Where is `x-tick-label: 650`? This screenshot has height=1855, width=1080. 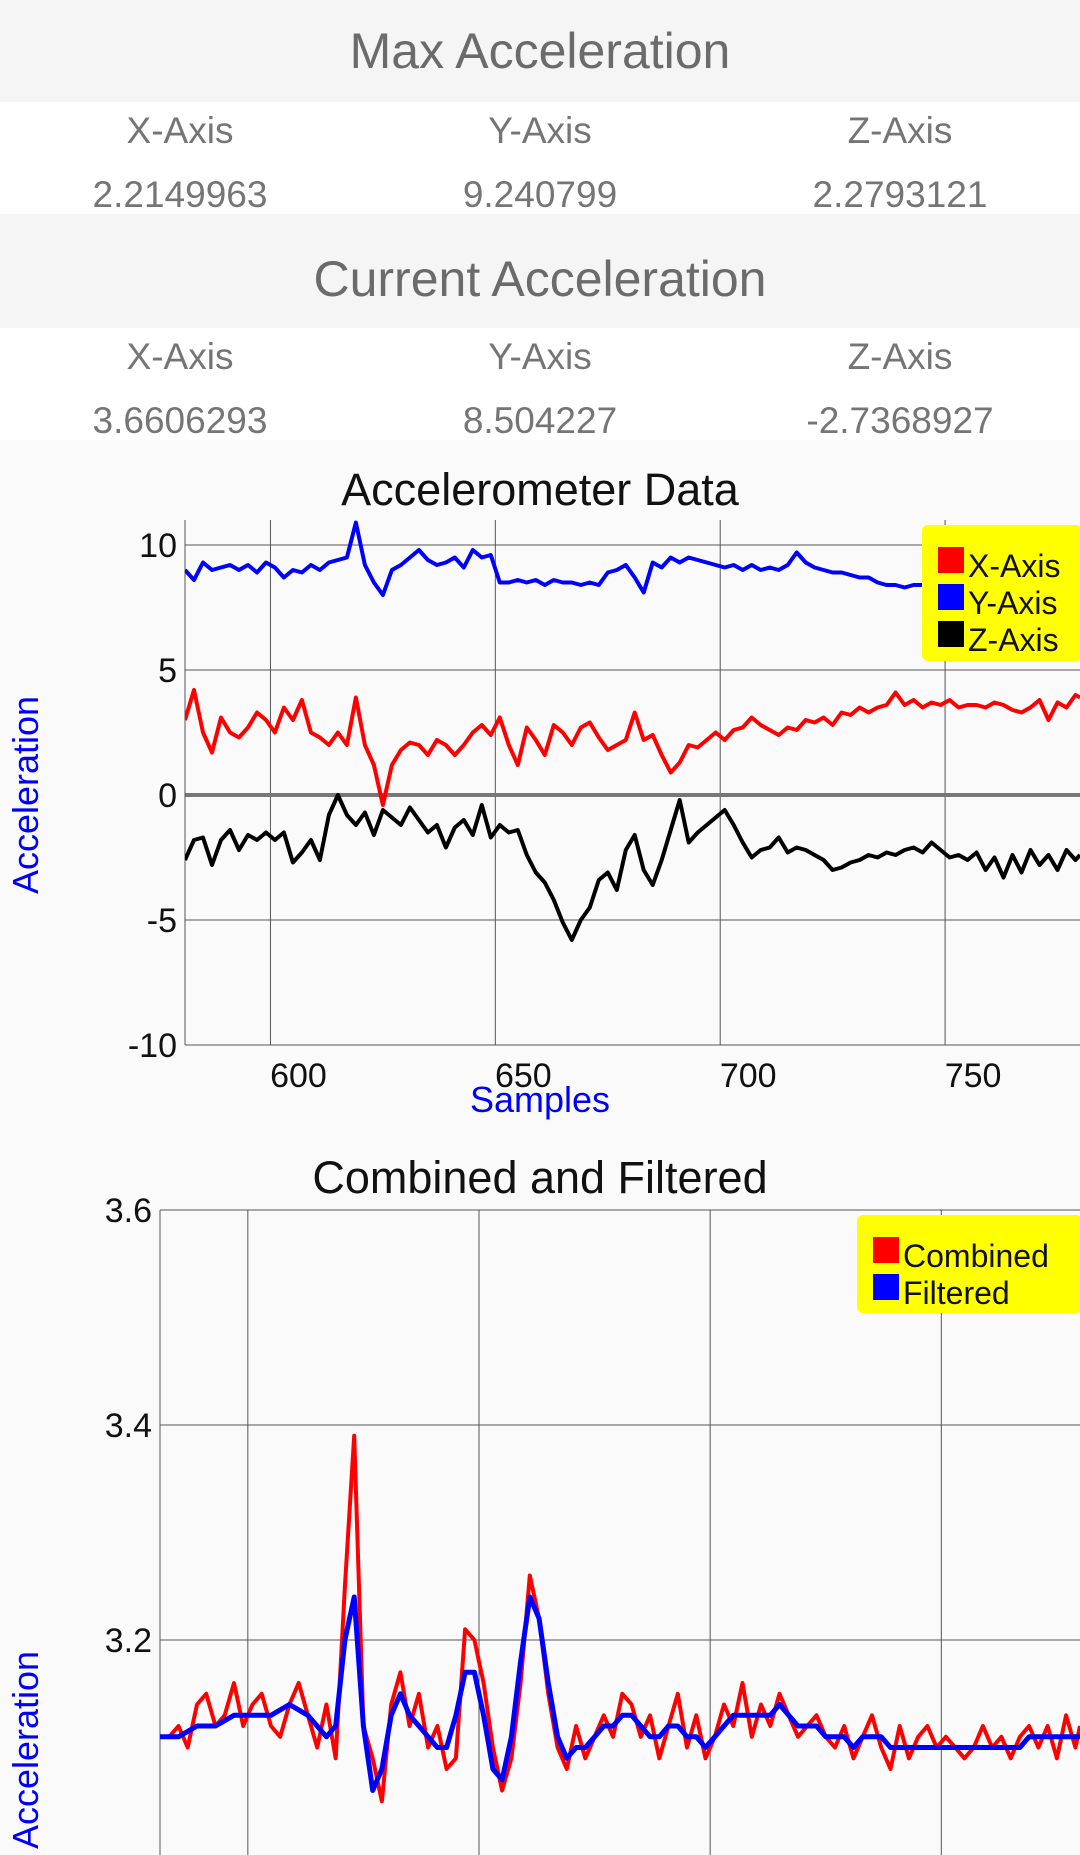 x-tick-label: 650 is located at coordinates (523, 1076).